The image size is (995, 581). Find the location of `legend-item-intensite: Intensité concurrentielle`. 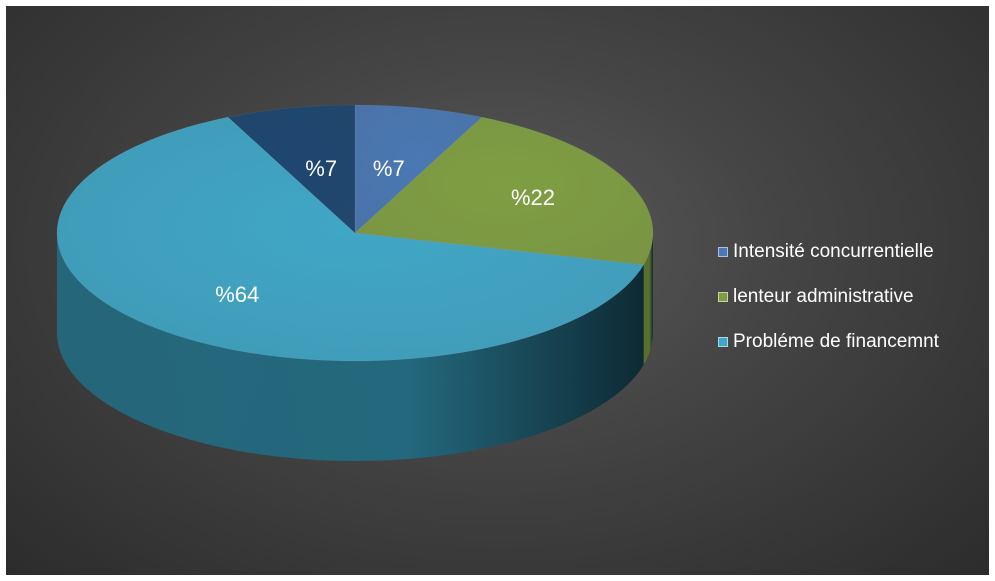

legend-item-intensite: Intensité concurrentielle is located at coordinates (828, 252).